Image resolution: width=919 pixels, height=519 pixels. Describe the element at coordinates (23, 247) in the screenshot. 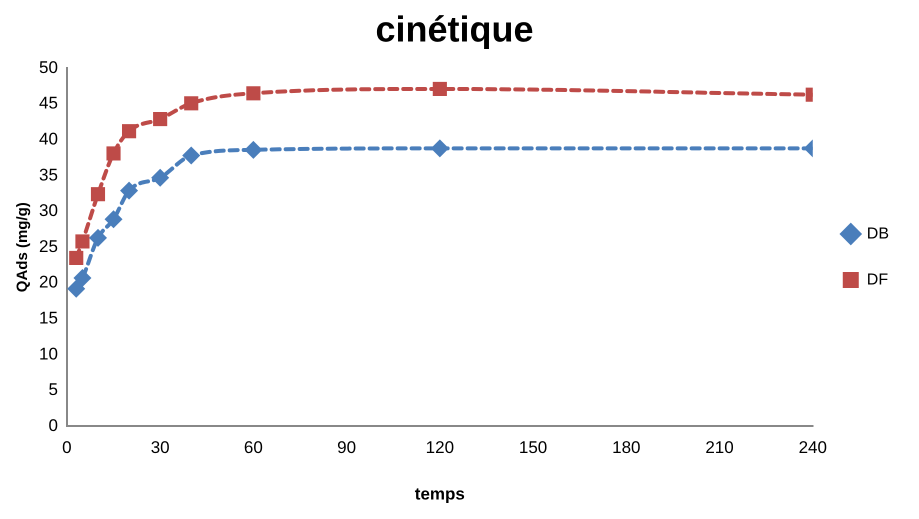

I see `y-axis-title: QAds (mg/g)` at that location.